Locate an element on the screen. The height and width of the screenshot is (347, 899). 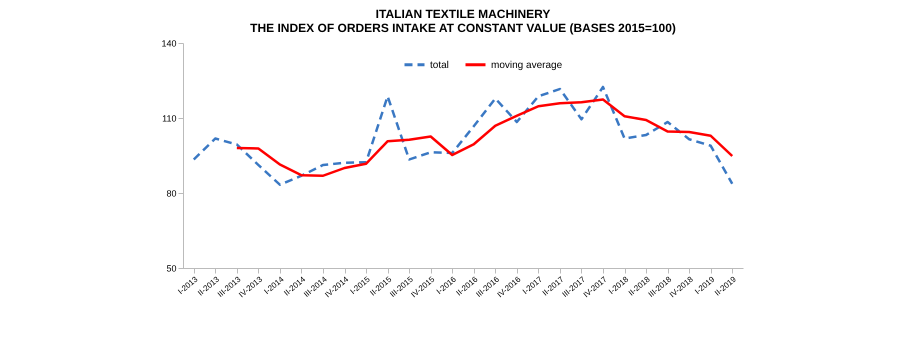
line-series is located at coordinates (485, 137).